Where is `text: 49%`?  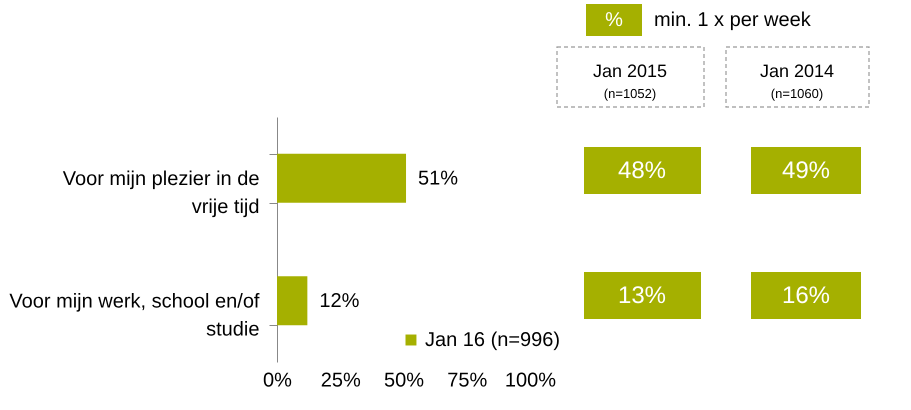 text: 49% is located at coordinates (806, 170).